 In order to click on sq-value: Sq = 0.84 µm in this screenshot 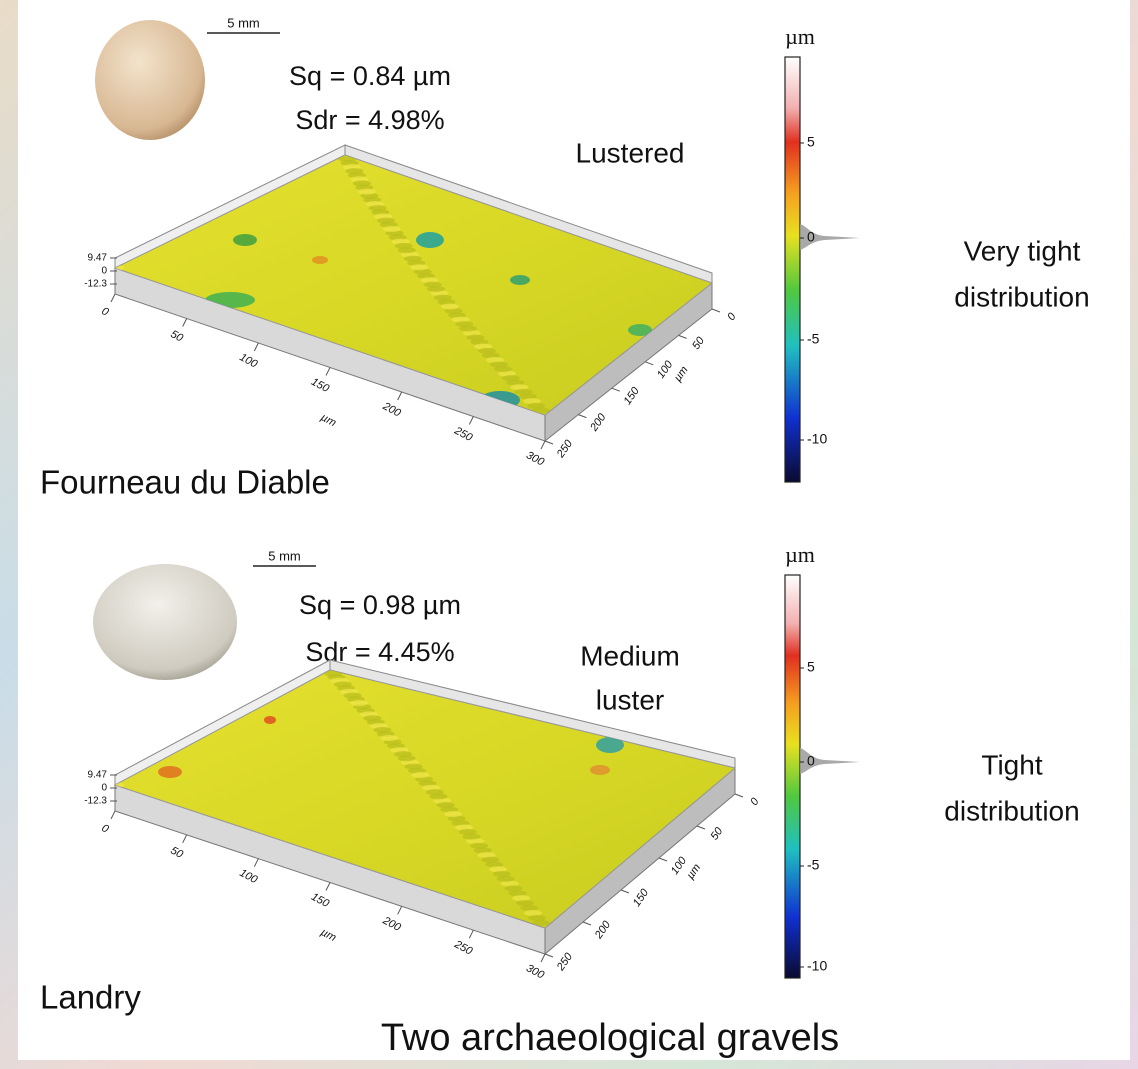, I will do `click(370, 76)`.